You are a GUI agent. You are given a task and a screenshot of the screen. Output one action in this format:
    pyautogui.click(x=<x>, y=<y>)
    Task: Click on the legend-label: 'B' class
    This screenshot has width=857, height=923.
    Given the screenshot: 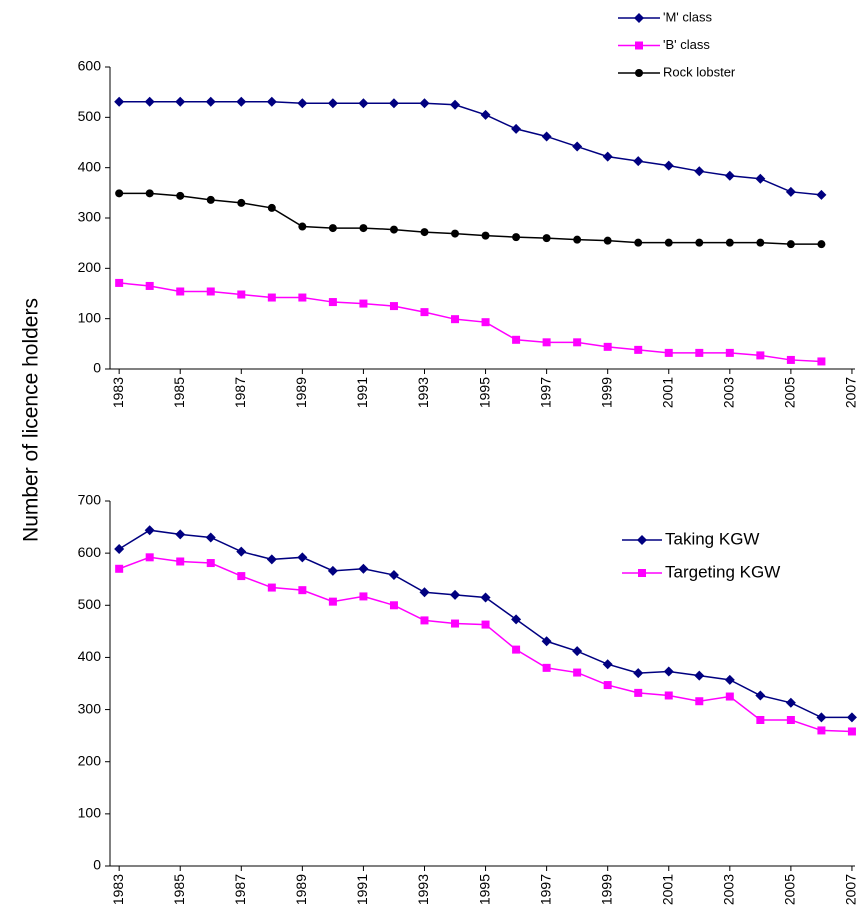 What is the action you would take?
    pyautogui.click(x=686, y=44)
    